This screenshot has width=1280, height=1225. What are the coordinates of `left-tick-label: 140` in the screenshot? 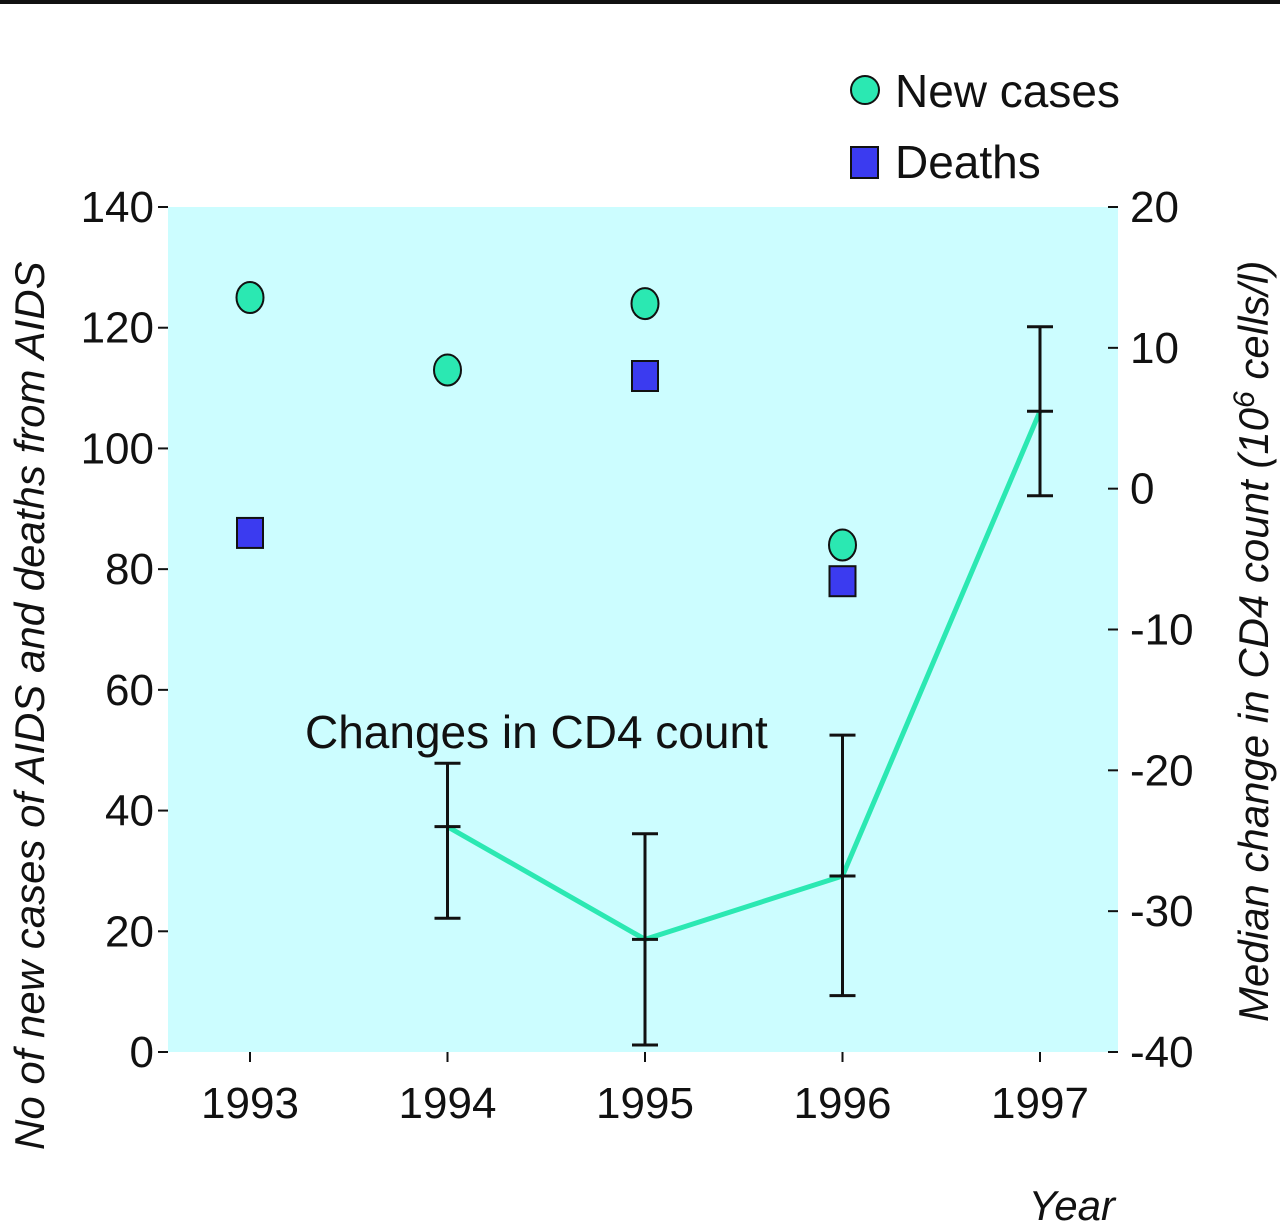 It's located at (117, 207).